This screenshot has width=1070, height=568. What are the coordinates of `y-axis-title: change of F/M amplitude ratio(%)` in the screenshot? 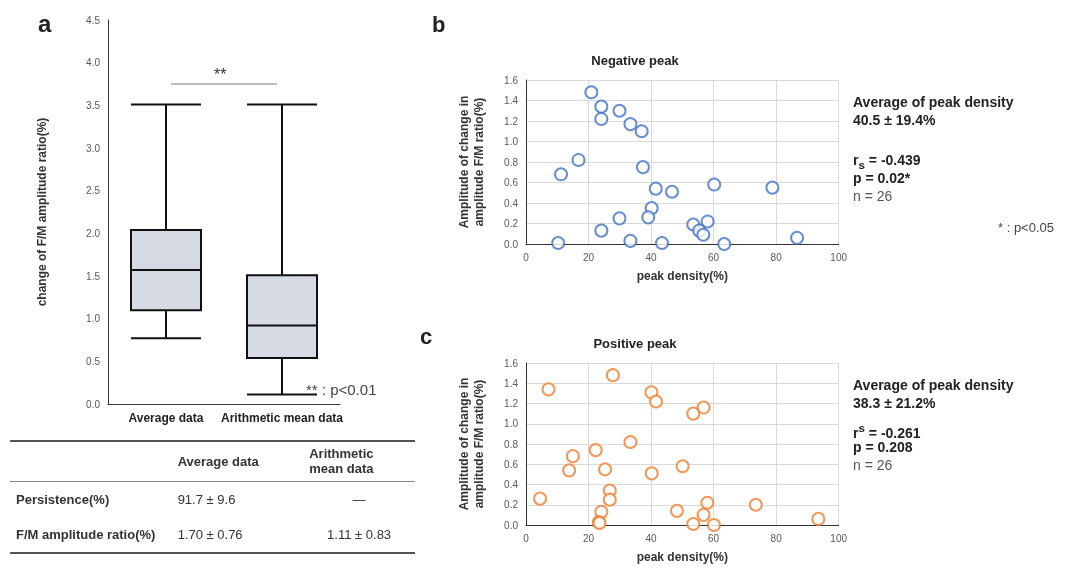 It's located at (42, 212).